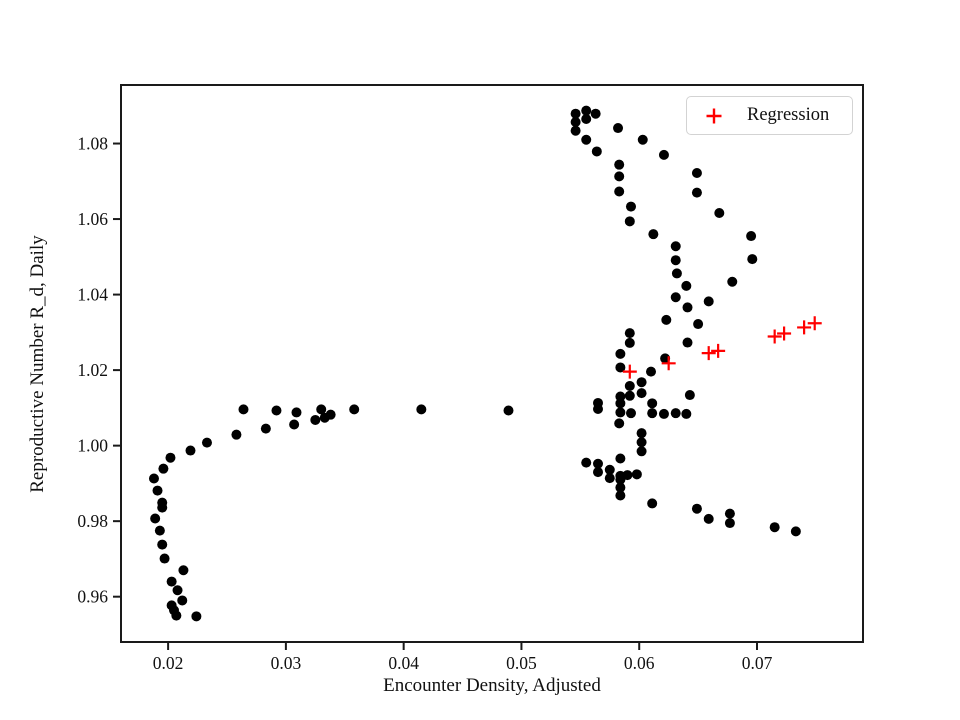  I want to click on x-tick-label: 0.04, so click(403, 663).